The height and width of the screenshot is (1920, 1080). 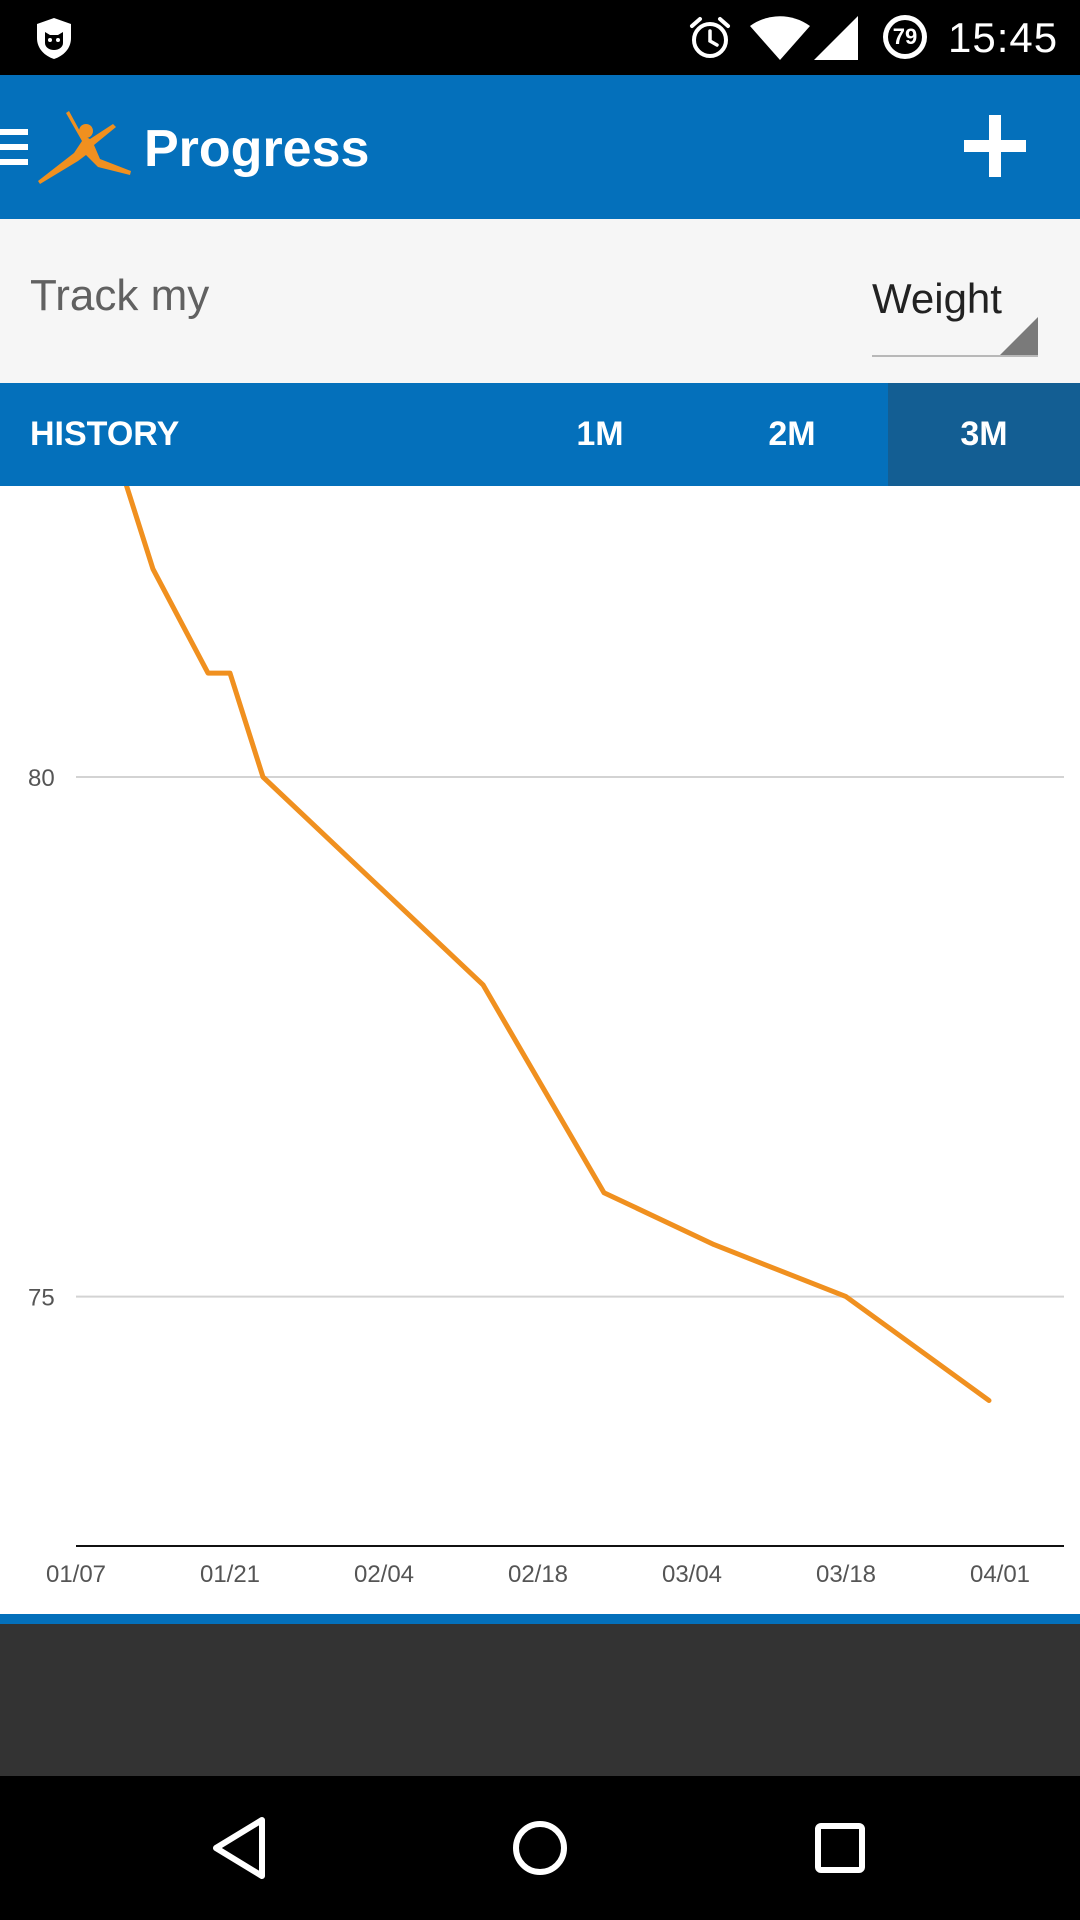 I want to click on battery-level: 79, so click(x=905, y=36).